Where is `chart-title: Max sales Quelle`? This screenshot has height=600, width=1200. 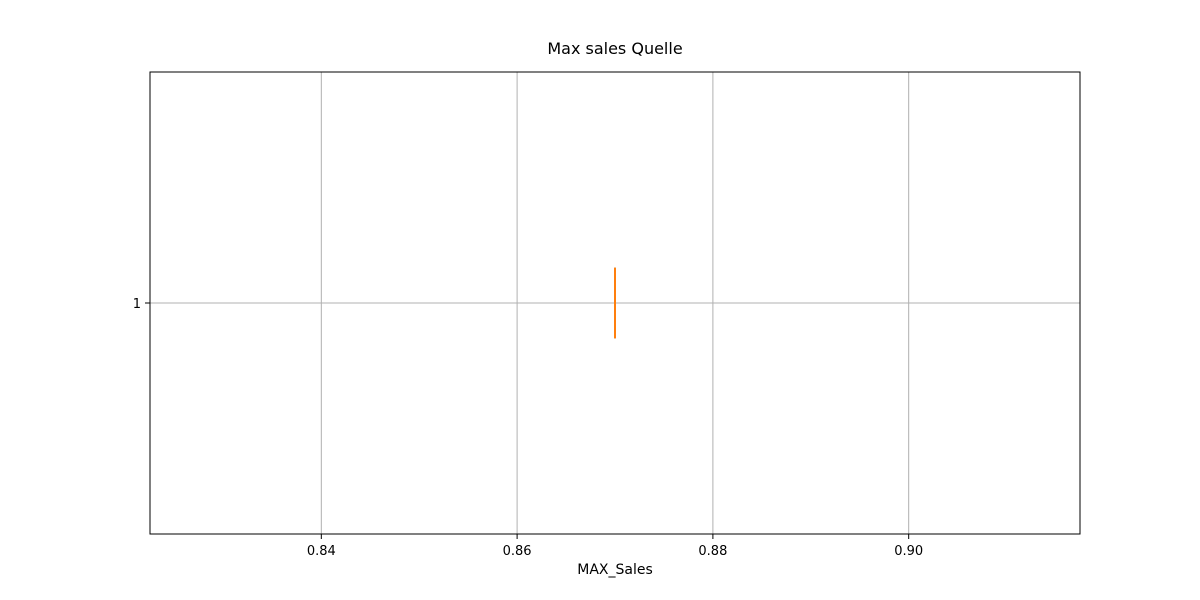
chart-title: Max sales Quelle is located at coordinates (614, 48).